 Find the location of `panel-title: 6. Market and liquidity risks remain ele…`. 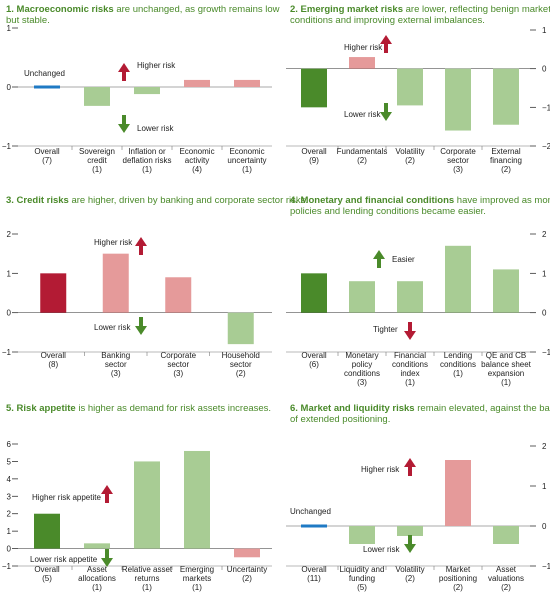

panel-title: 6. Market and liquidity risks remain ele… is located at coordinates (420, 408).